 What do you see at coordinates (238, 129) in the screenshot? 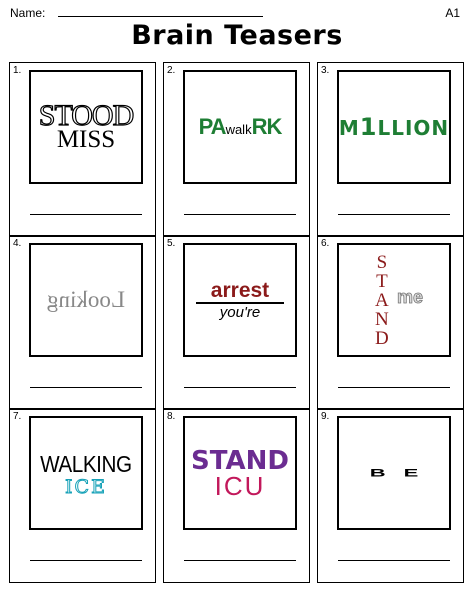
I see `puzzle-text-middle: walk` at bounding box center [238, 129].